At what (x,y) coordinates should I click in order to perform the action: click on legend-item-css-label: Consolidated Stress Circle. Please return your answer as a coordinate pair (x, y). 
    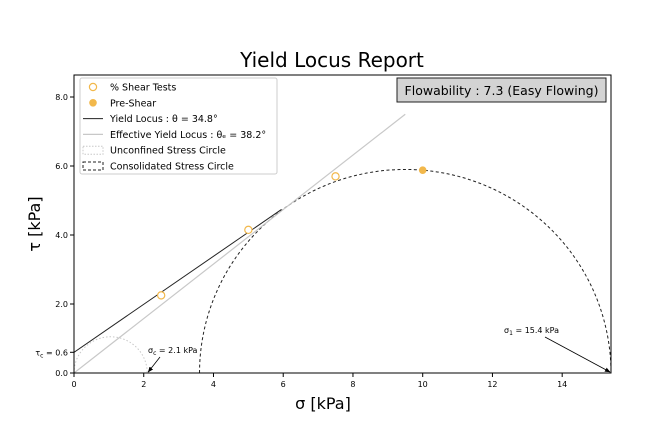
    Looking at the image, I should click on (172, 167).